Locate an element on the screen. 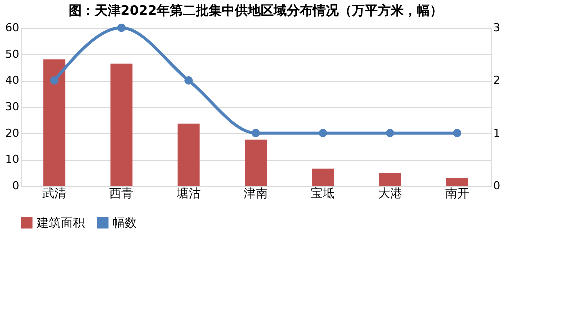 Image resolution: width=585 pixels, height=323 pixels. x-tick-label: 津南 is located at coordinates (256, 193).